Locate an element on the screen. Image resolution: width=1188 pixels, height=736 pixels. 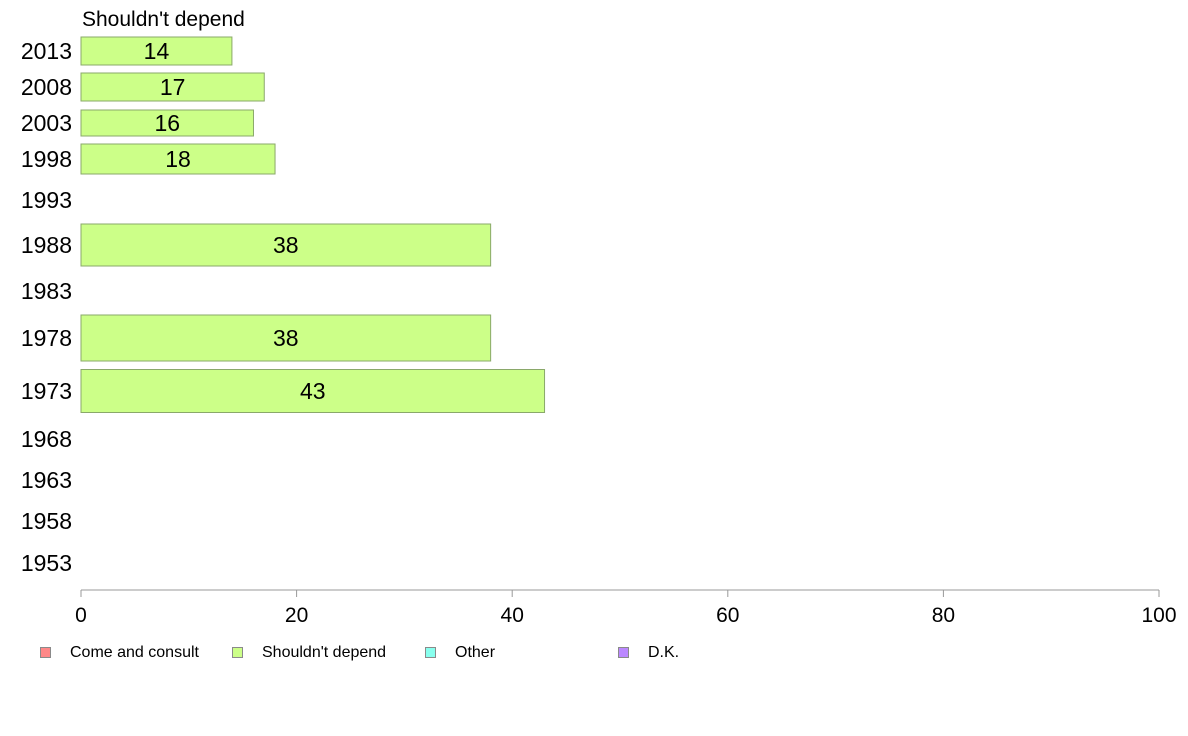
bar-2008 is located at coordinates (172, 87).